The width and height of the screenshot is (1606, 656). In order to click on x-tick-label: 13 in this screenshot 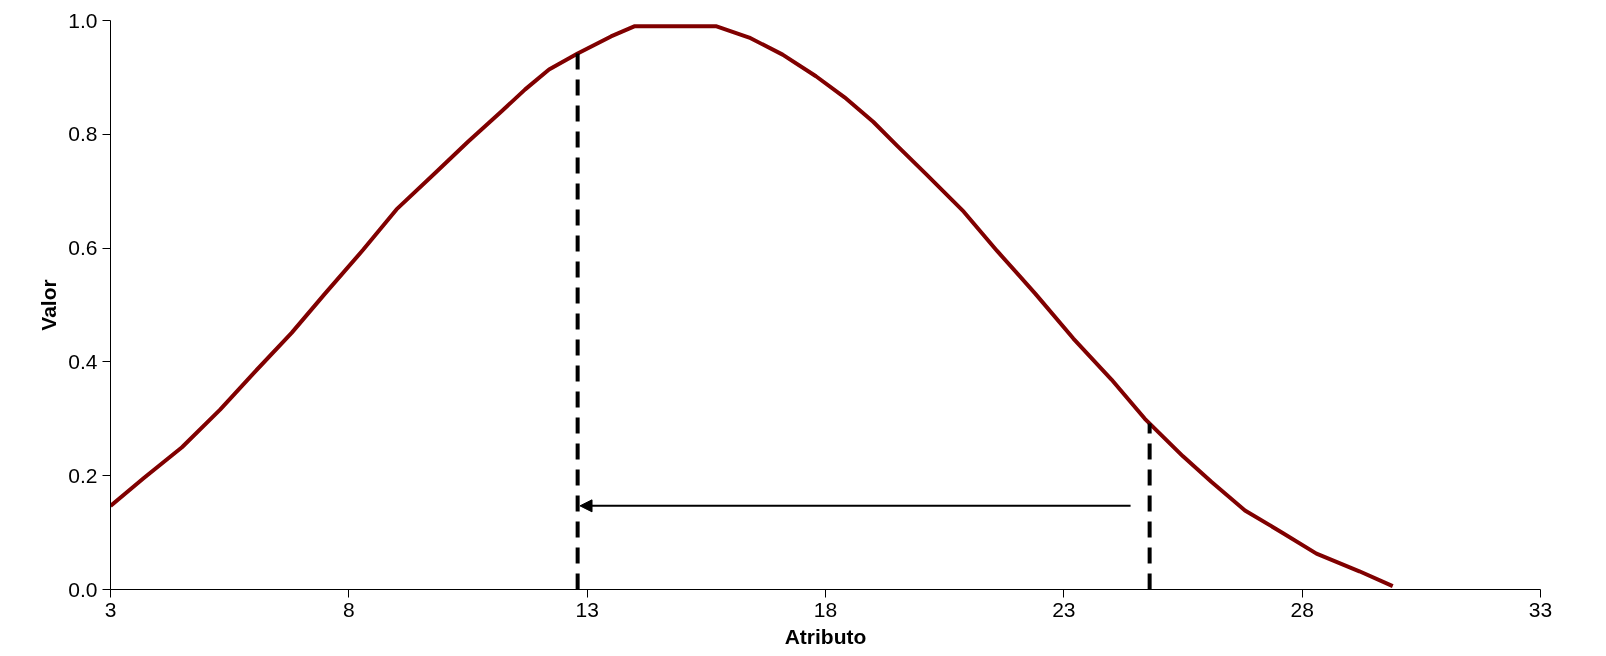, I will do `click(587, 609)`.